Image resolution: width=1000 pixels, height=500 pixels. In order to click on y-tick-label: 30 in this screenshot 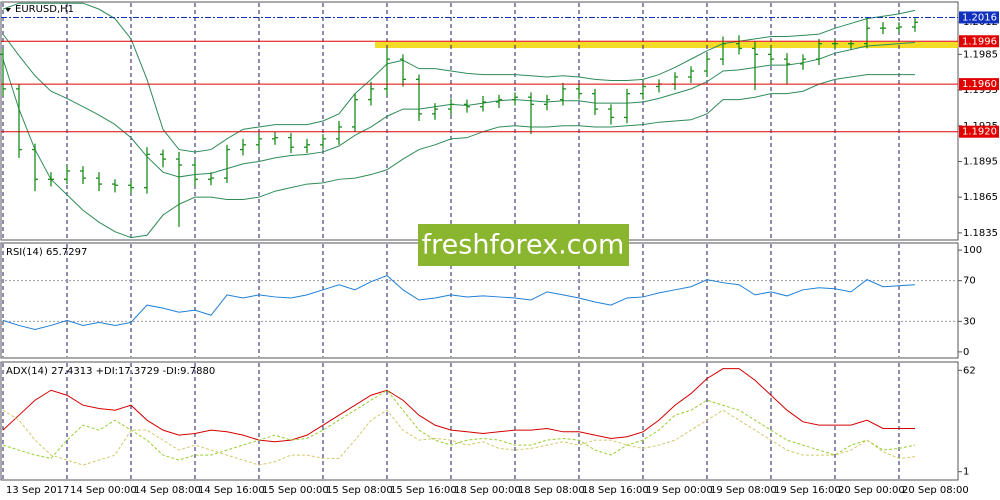, I will do `click(969, 321)`.